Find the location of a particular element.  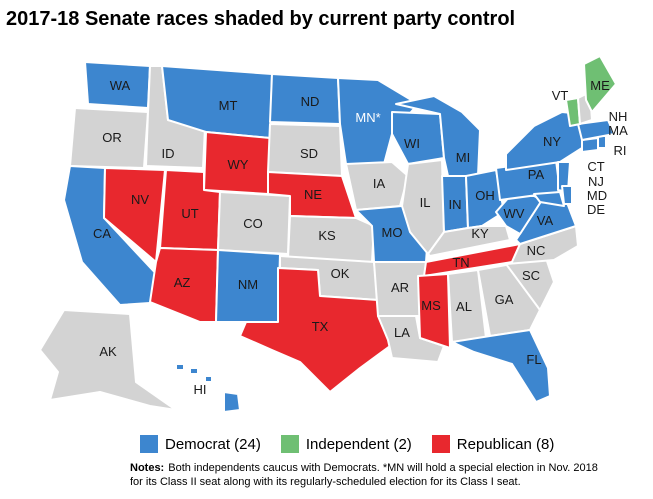

label-MO: MO is located at coordinates (392, 232).